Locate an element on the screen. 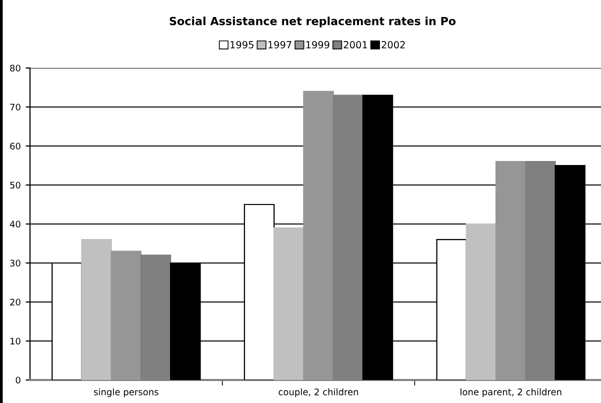 The image size is (601, 403). x-tick-label: lone parent, 2 children is located at coordinates (511, 393).